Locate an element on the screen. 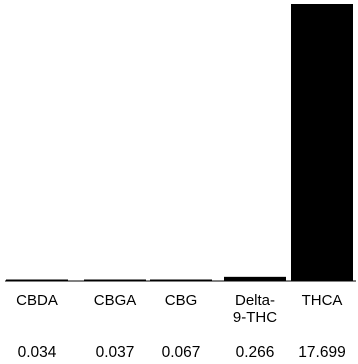 The image size is (358, 364). category-labels: CBDA CBGA CBG Delta-9-THC THCA is located at coordinates (179, 309).